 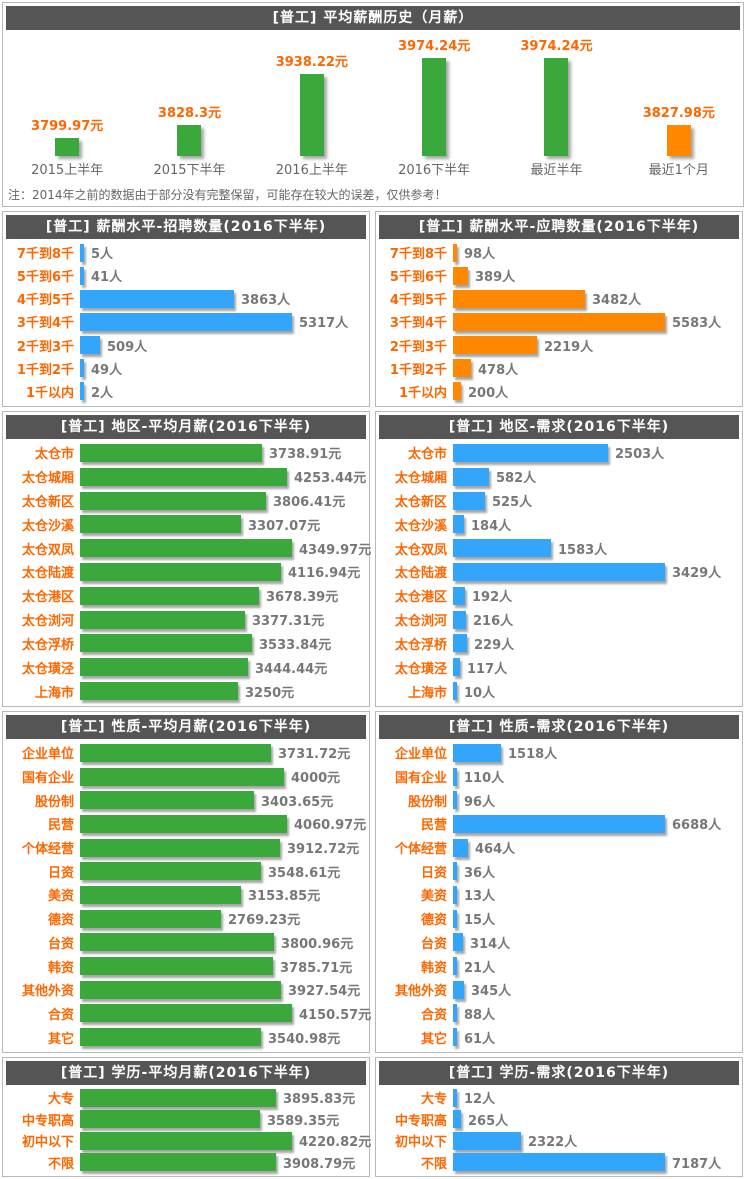 I want to click on chart-row: 美资 13人, so click(x=559, y=894).